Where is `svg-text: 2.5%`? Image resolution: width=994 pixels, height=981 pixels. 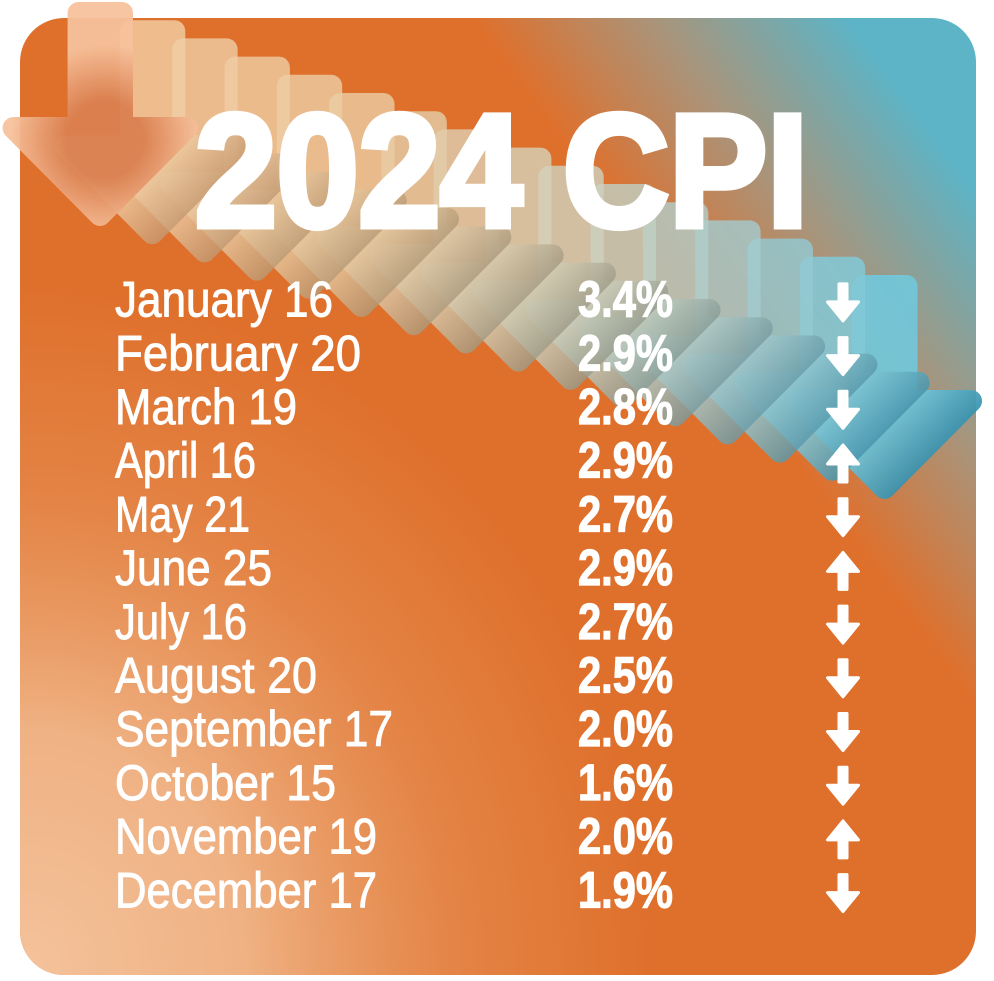
svg-text: 2.5% is located at coordinates (625, 675).